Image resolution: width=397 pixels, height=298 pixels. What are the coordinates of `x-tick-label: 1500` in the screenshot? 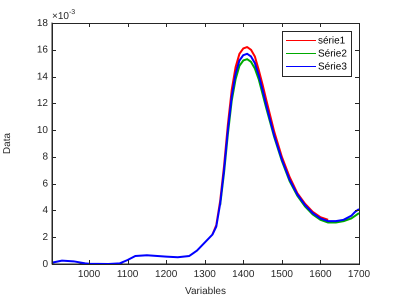 It's located at (282, 274).